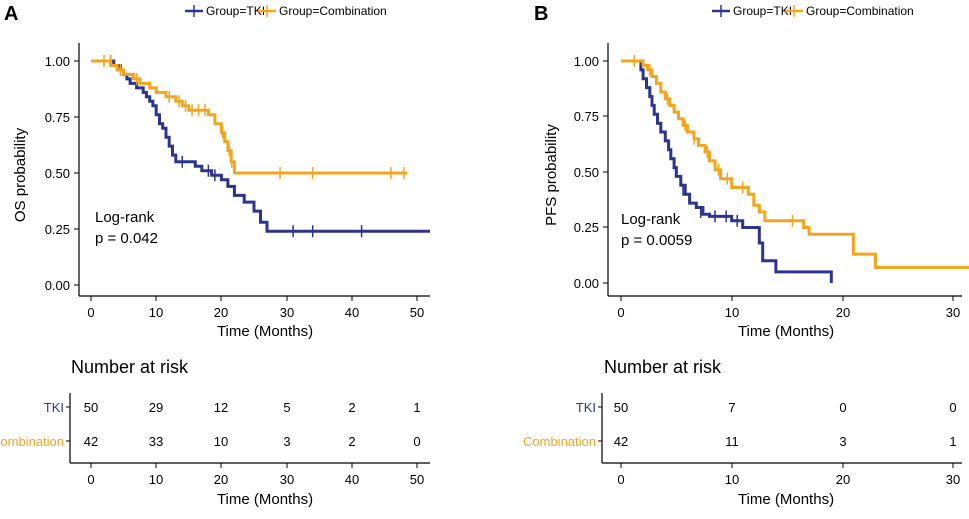  I want to click on panel-b-risk-title: Number at risk, so click(663, 367).